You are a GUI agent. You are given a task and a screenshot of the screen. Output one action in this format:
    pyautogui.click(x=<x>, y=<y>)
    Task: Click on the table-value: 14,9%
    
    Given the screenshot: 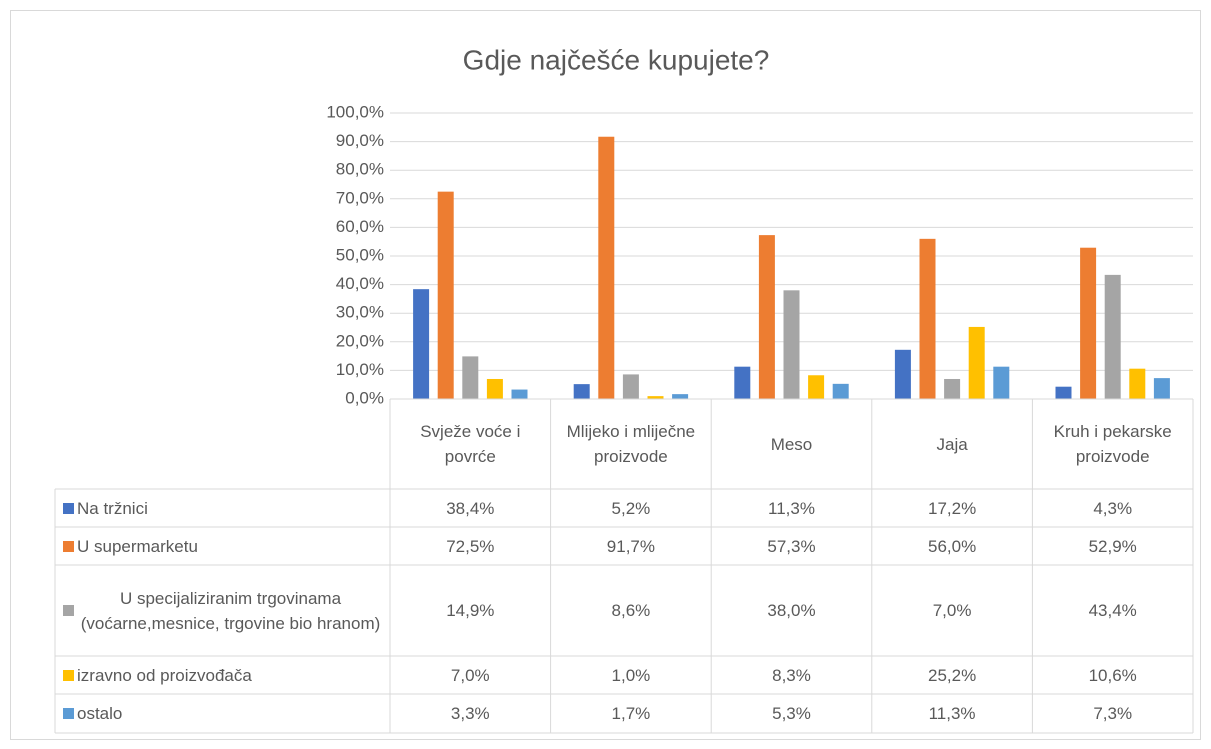 What is the action you would take?
    pyautogui.click(x=470, y=610)
    